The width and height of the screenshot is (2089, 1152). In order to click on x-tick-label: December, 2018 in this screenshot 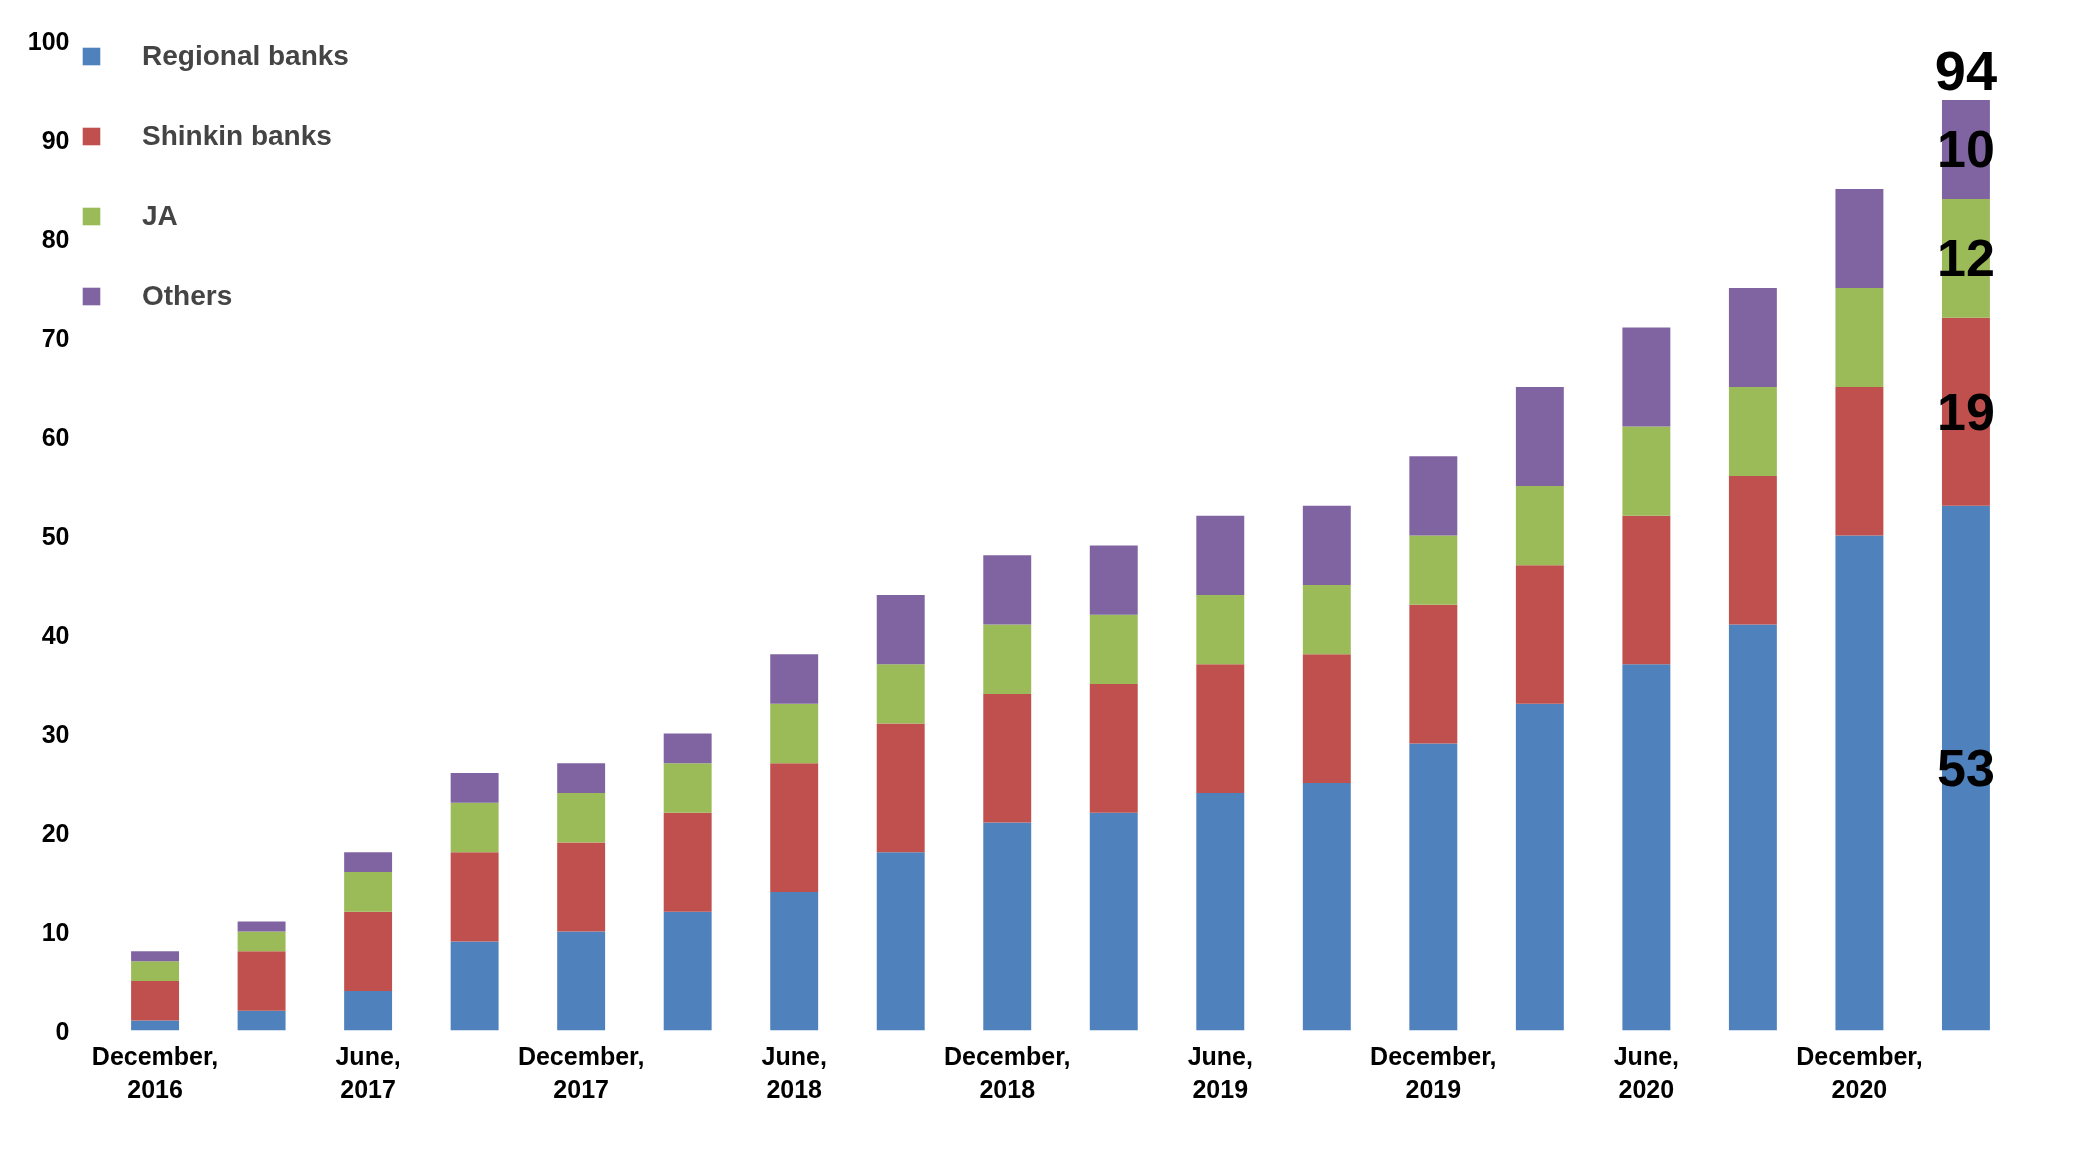, I will do `click(1007, 1072)`.